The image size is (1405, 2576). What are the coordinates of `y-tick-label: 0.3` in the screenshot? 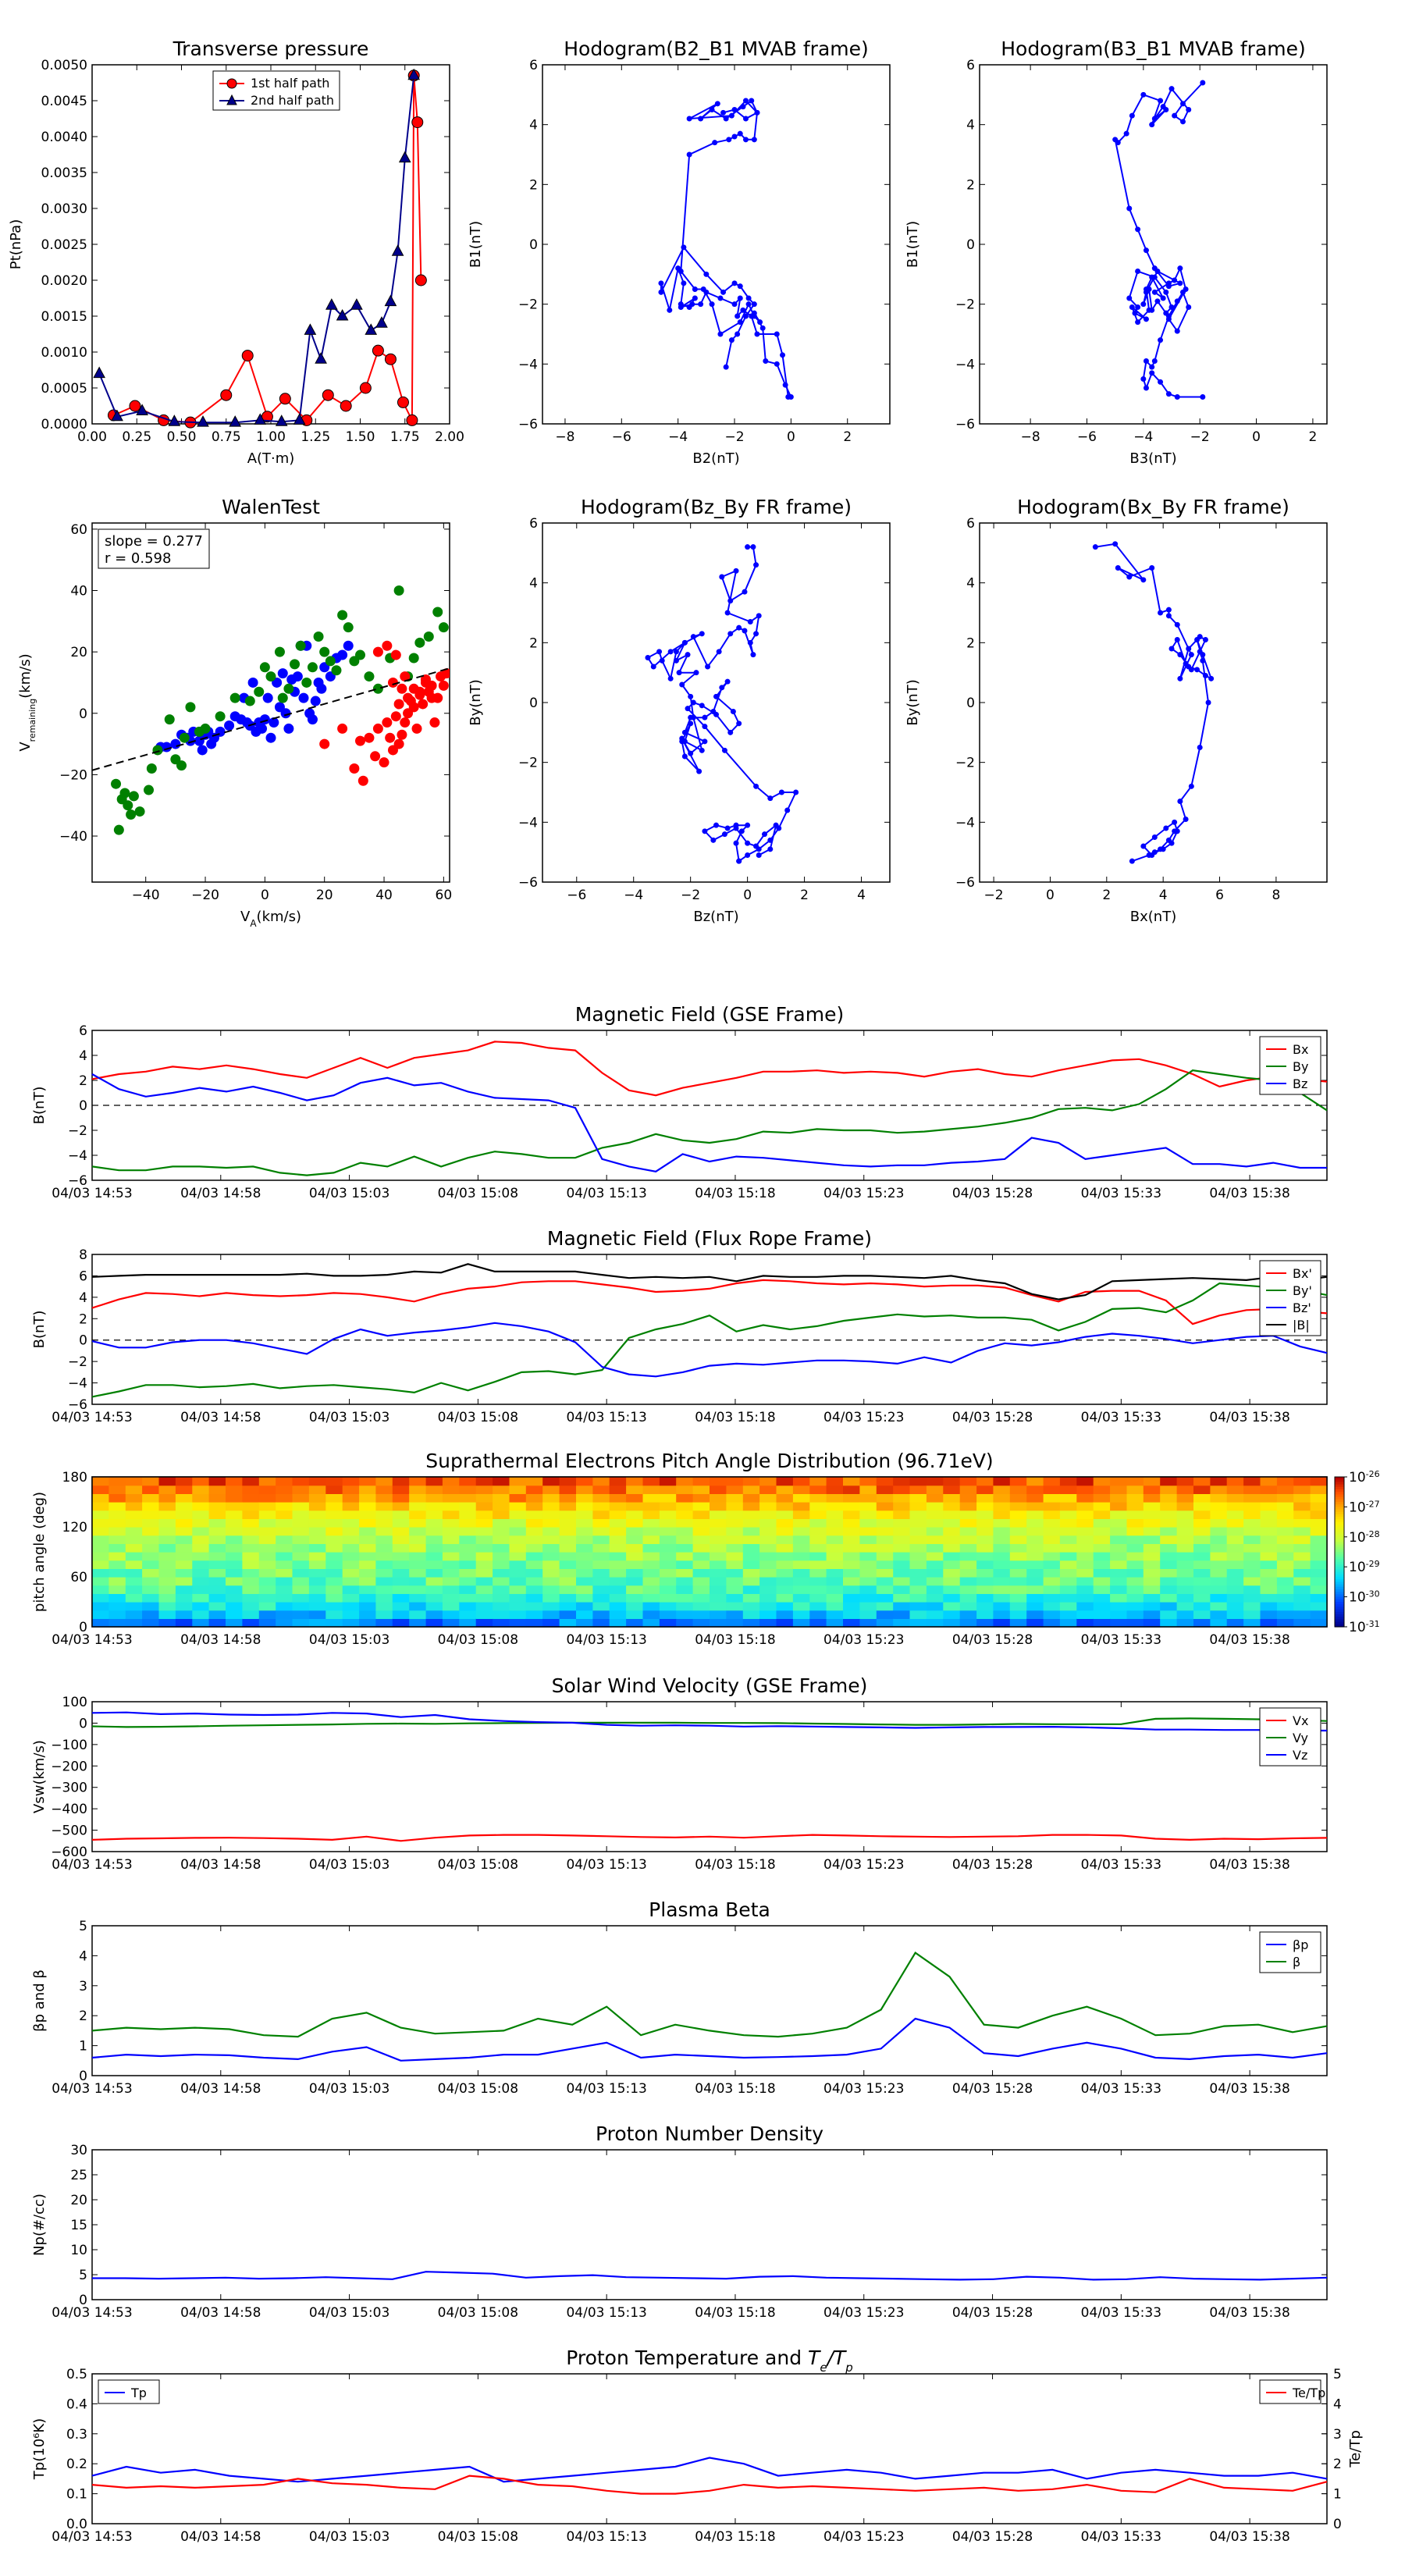 It's located at (76, 2435).